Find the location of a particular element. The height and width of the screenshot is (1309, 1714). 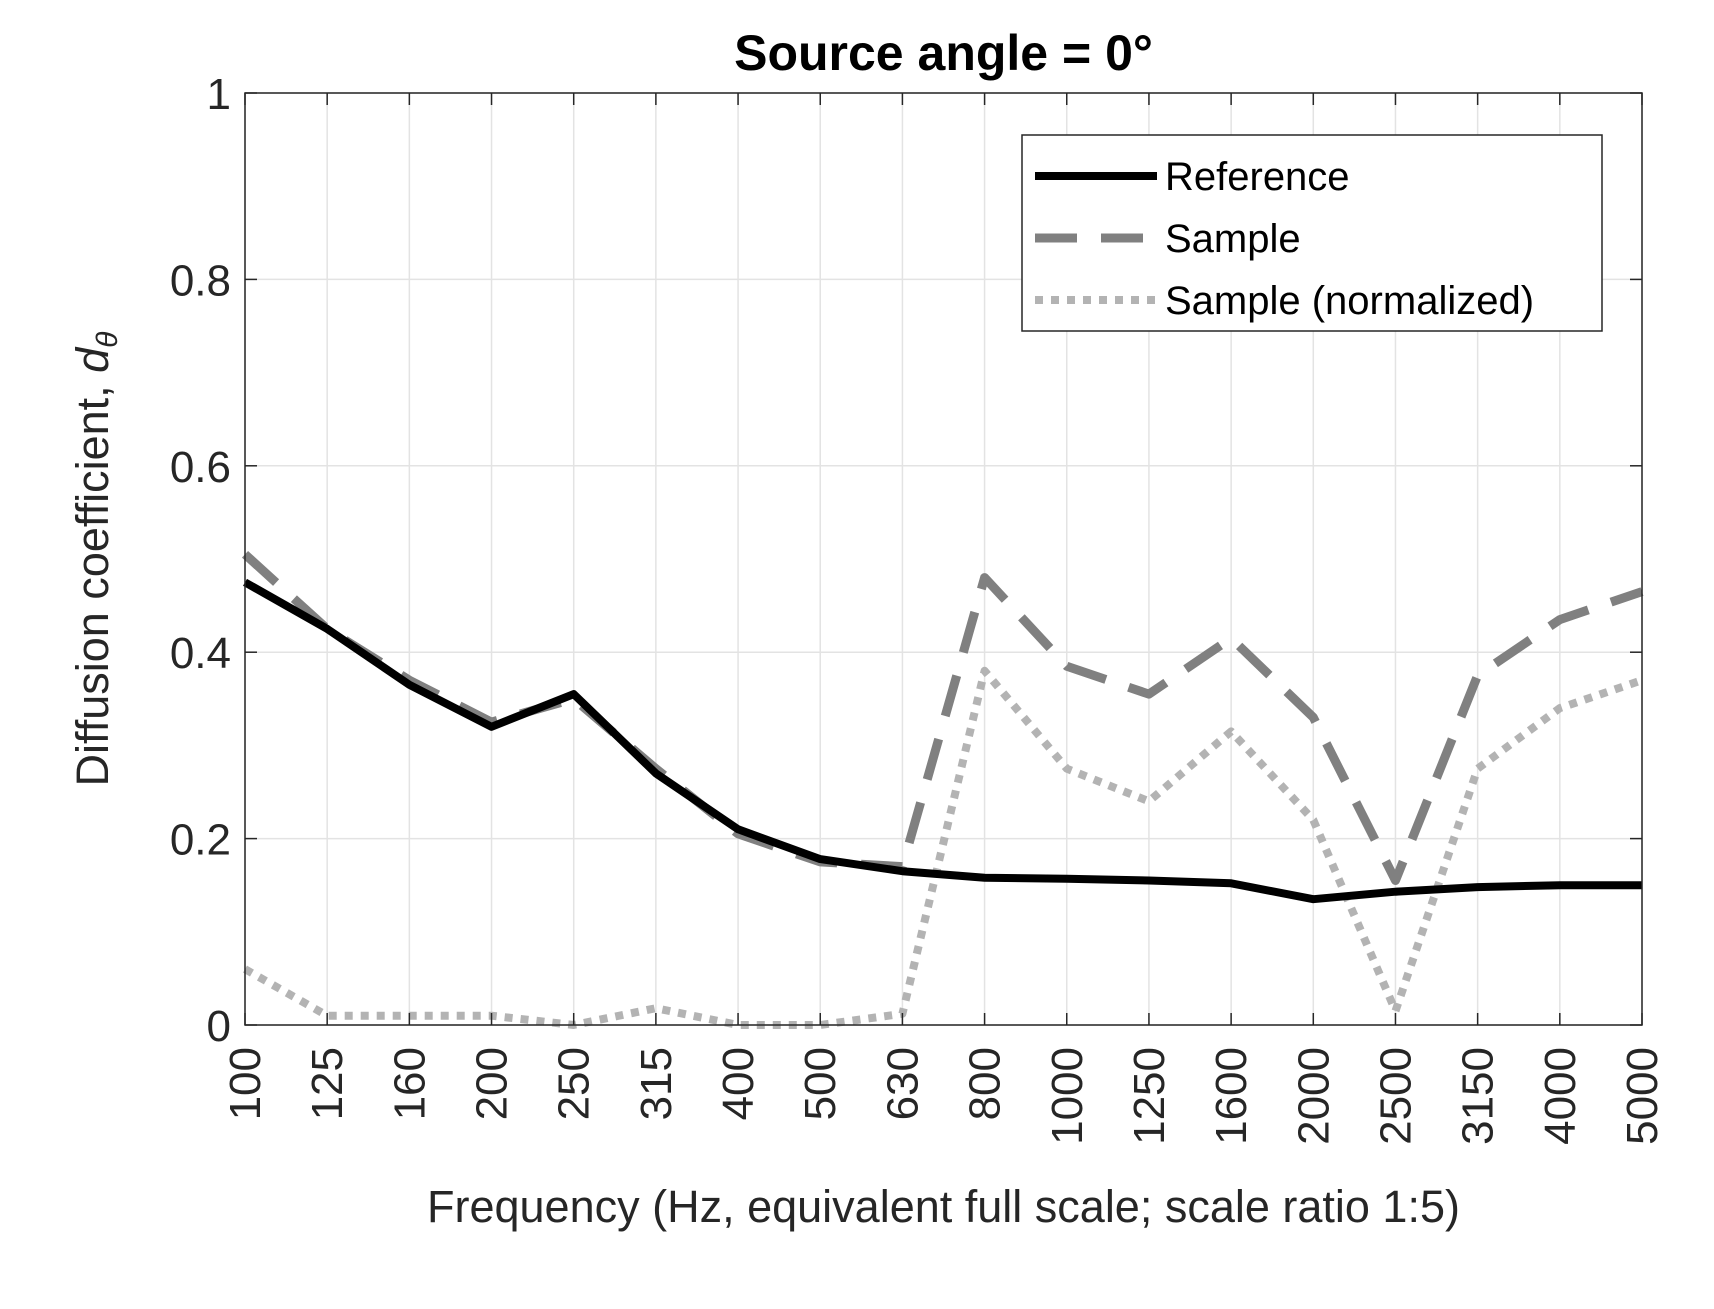

y-tick-label: 0.8 is located at coordinates (200, 280).